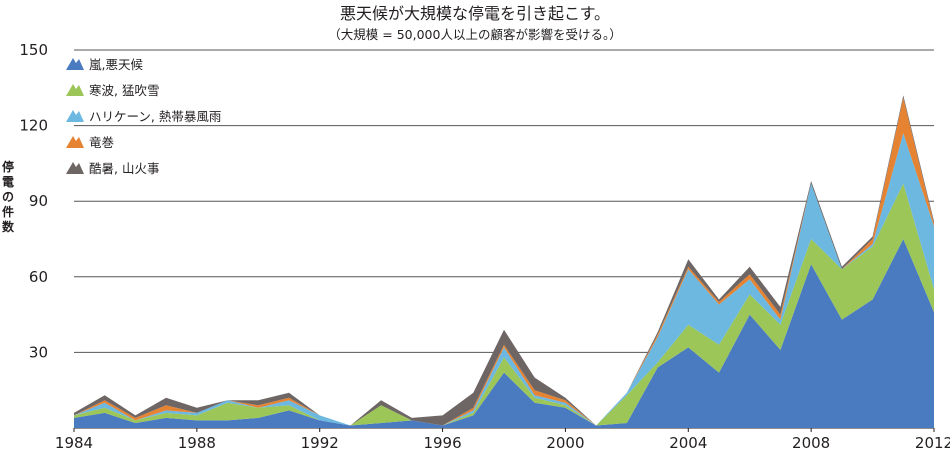 The width and height of the screenshot is (950, 451). I want to click on x-axis-ticks: 1984 1988 1992 1996 2000 2004 2008 2012, so click(502, 439).